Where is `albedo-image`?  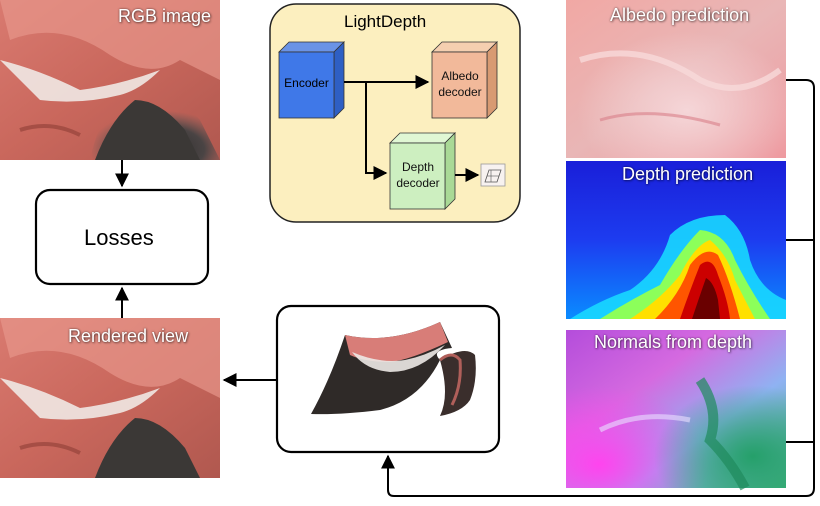 albedo-image is located at coordinates (676, 79).